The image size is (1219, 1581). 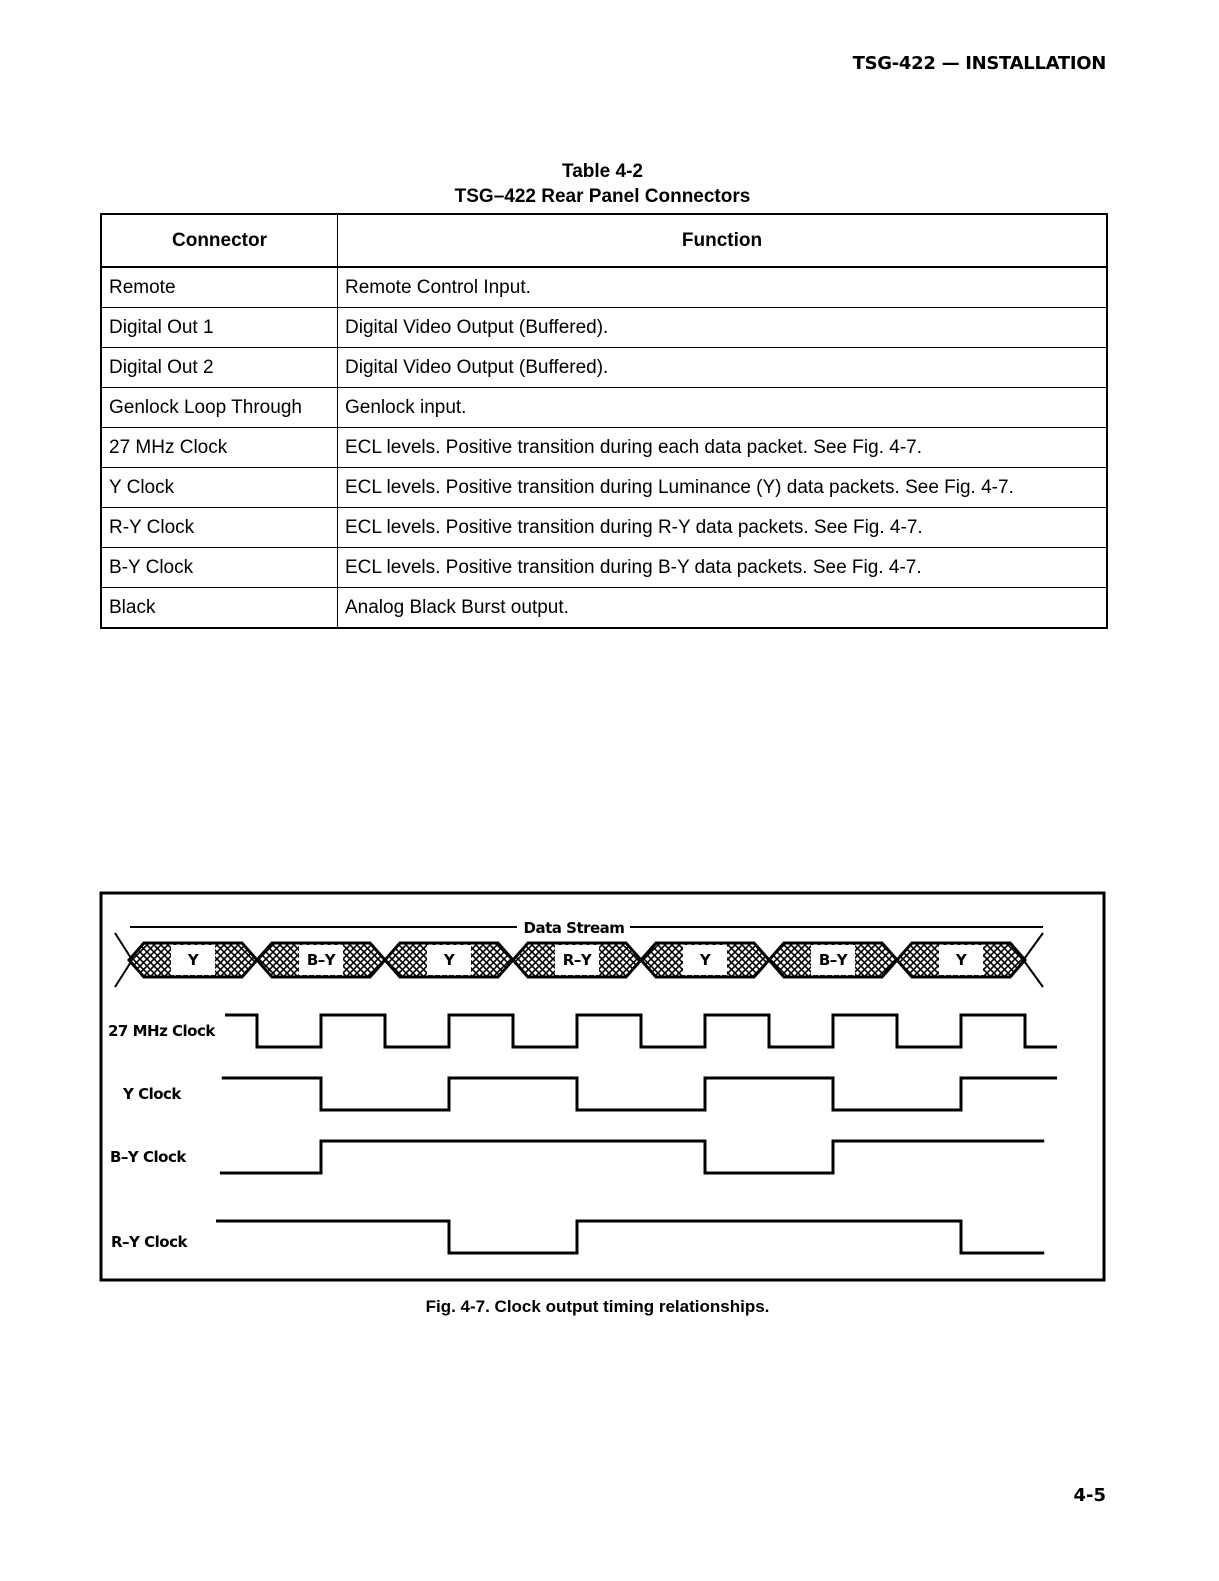 I want to click on signal-label: R–Y Clock, so click(x=149, y=1242).